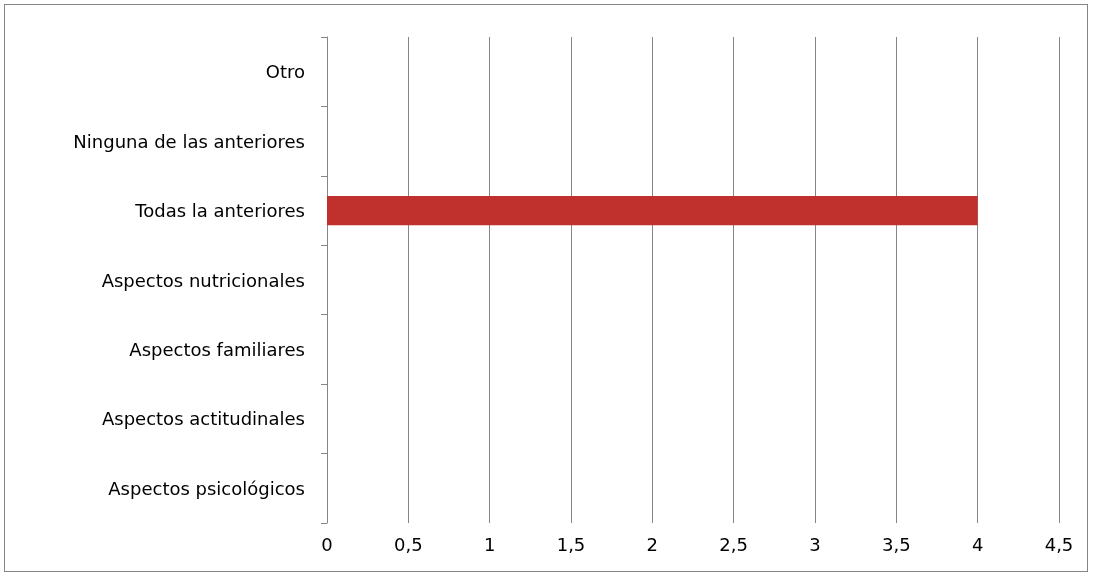  Describe the element at coordinates (203, 280) in the screenshot. I see `y-tick-label: Aspectos nutricionales` at that location.